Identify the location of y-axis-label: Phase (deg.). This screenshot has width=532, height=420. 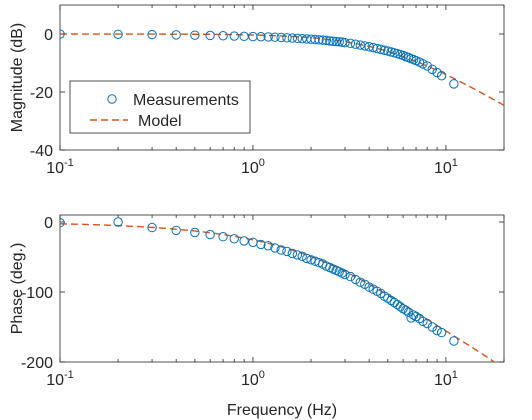
(17, 289).